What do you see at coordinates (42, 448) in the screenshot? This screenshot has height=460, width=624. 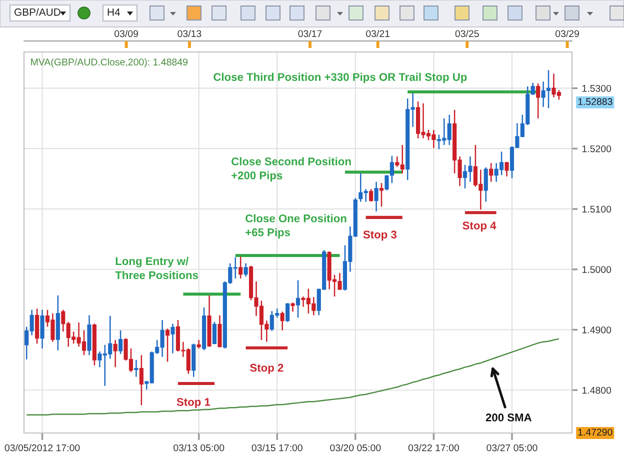 I see `x-tick-label: 03/05/2012 17:00` at bounding box center [42, 448].